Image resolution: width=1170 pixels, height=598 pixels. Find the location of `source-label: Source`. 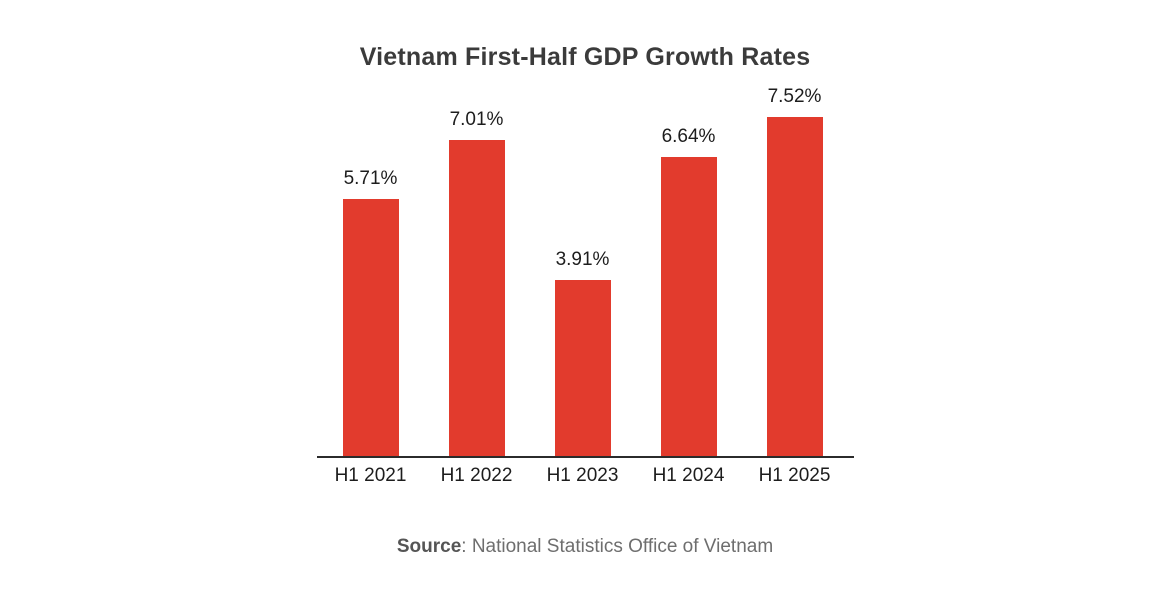

source-label: Source is located at coordinates (429, 546).